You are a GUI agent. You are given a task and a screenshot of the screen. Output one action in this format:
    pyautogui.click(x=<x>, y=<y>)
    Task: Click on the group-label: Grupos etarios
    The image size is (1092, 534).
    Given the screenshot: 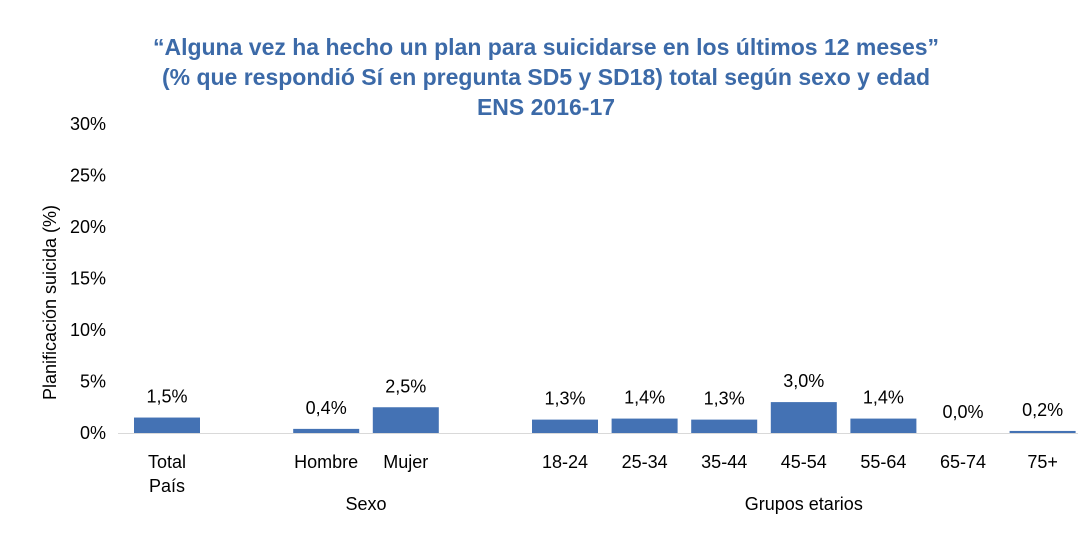 What is the action you would take?
    pyautogui.click(x=804, y=504)
    